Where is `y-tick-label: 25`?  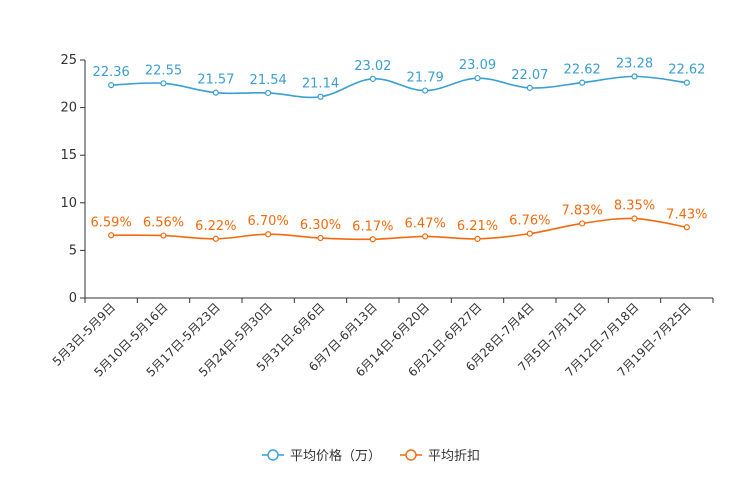
y-tick-label: 25 is located at coordinates (68, 60).